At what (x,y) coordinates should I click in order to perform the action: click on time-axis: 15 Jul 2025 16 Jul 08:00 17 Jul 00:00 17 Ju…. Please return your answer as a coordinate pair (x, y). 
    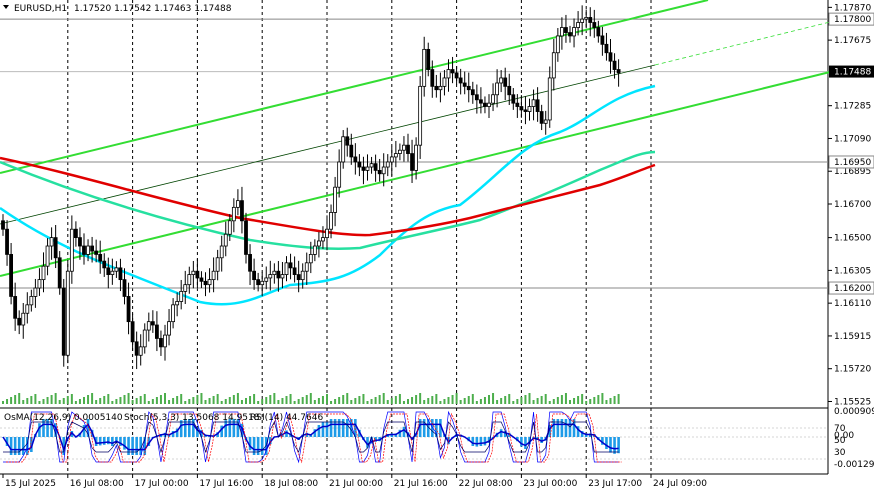
    Looking at the image, I should click on (354, 481).